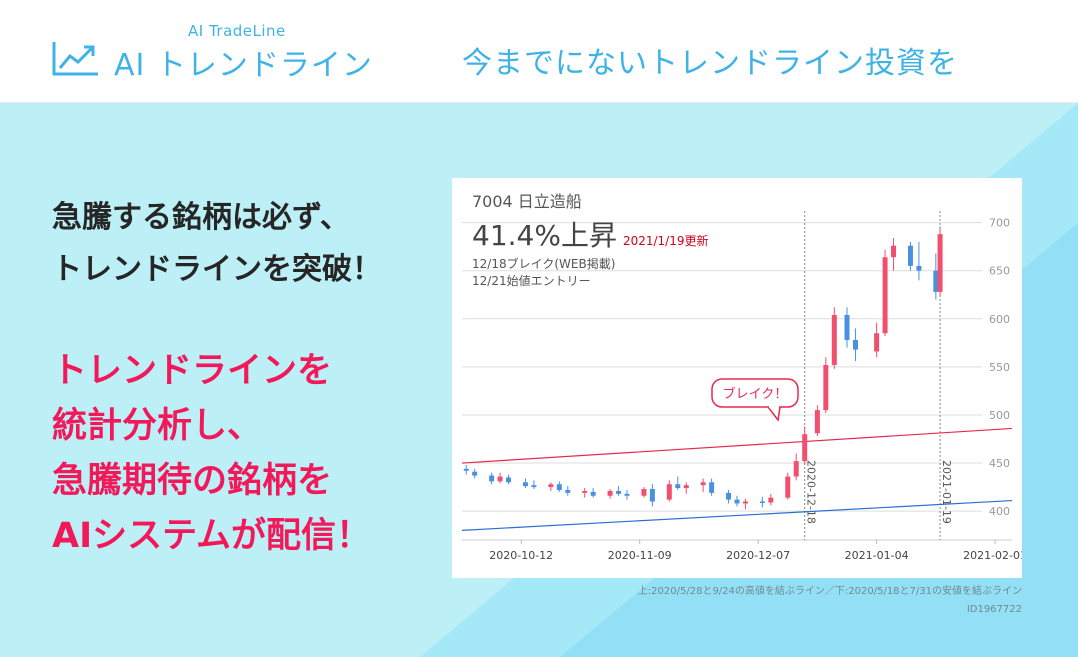 The width and height of the screenshot is (1078, 657). Describe the element at coordinates (999, 319) in the screenshot. I see `y-tick-label: 600` at that location.